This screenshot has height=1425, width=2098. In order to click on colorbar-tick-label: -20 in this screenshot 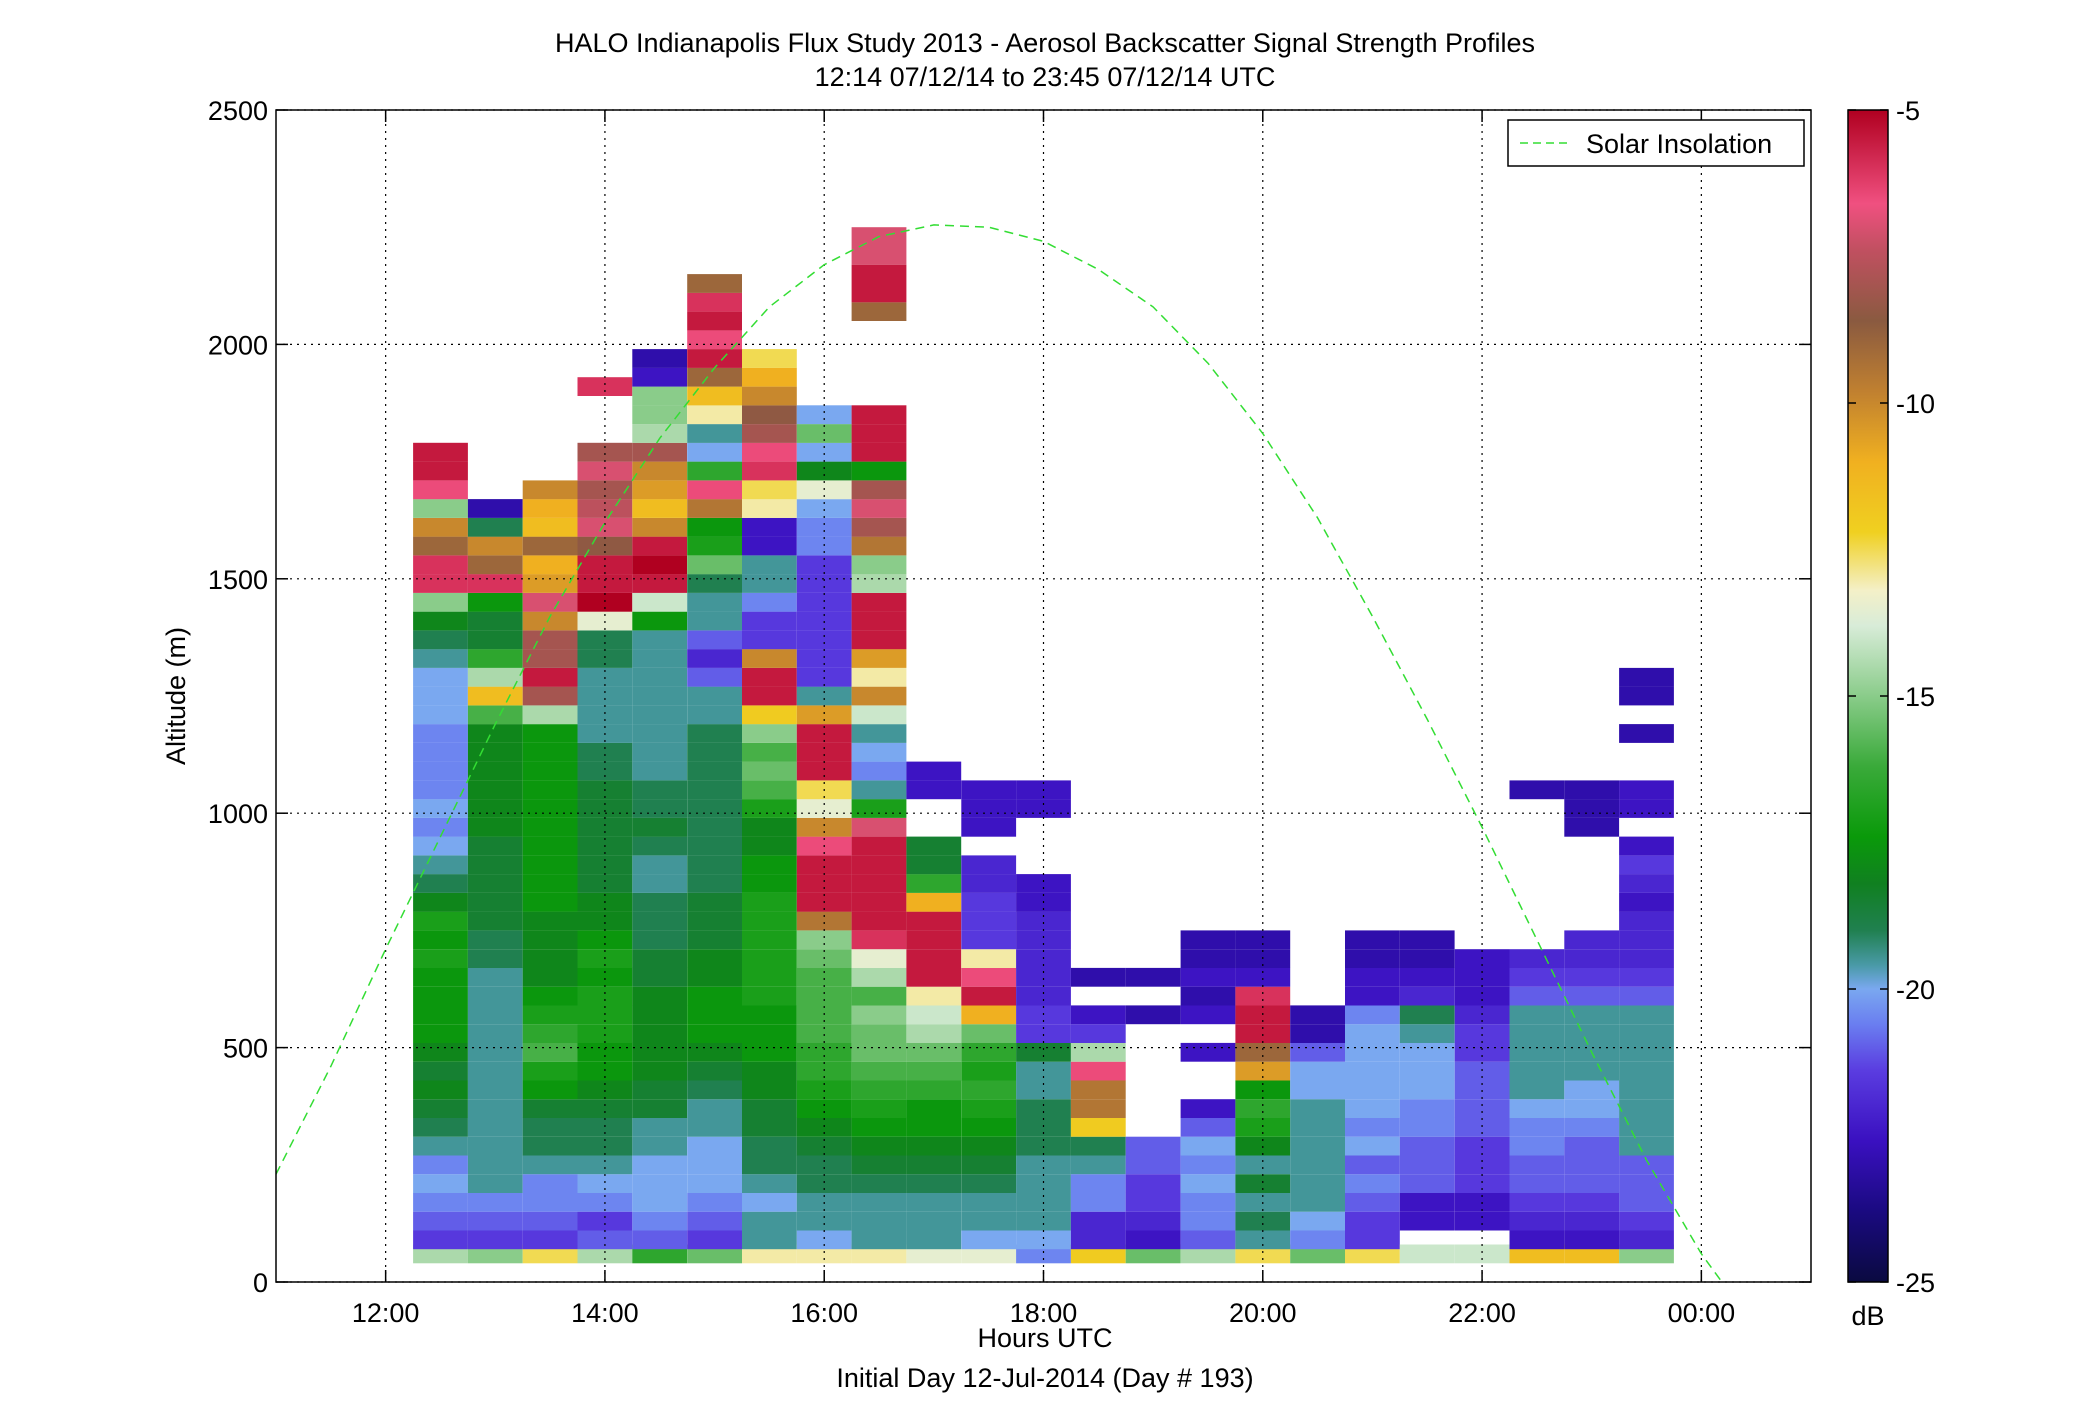, I will do `click(1915, 990)`.